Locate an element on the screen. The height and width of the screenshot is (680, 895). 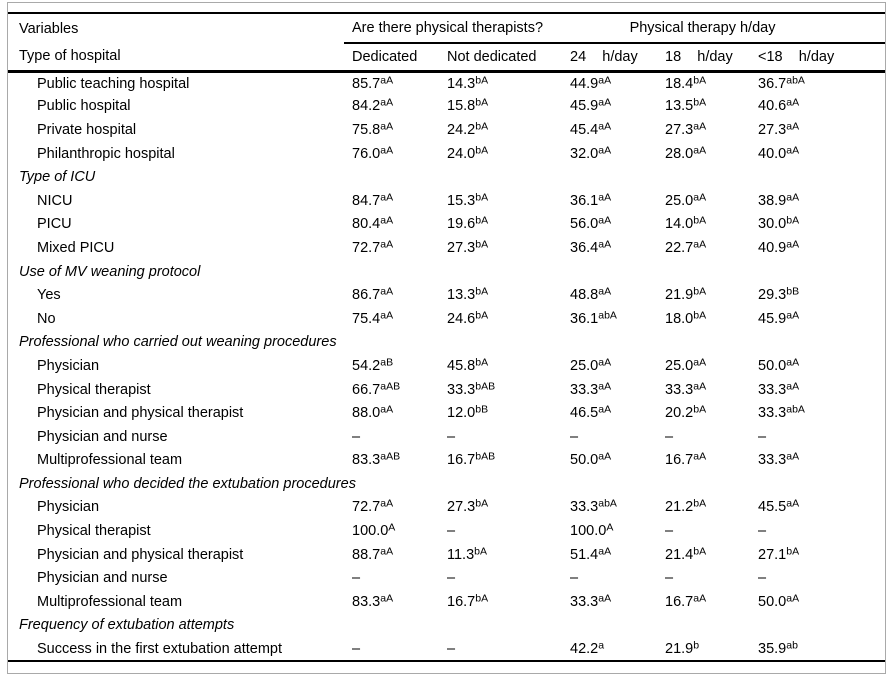
value-cell: 42.2a is located at coordinates (610, 649).